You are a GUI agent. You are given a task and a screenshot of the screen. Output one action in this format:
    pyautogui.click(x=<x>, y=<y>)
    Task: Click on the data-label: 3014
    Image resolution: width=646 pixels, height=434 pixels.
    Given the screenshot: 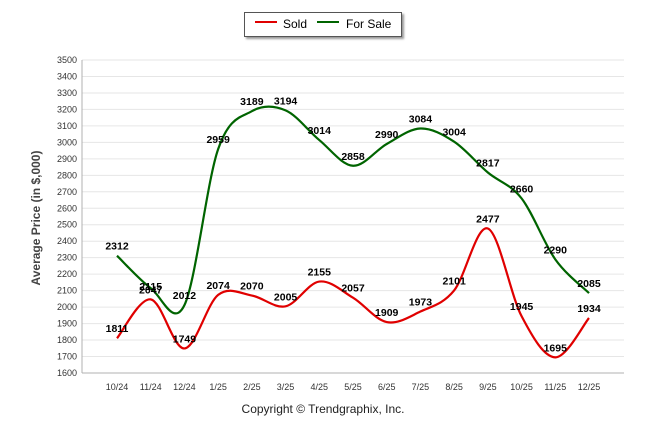 What is the action you would take?
    pyautogui.click(x=320, y=131)
    